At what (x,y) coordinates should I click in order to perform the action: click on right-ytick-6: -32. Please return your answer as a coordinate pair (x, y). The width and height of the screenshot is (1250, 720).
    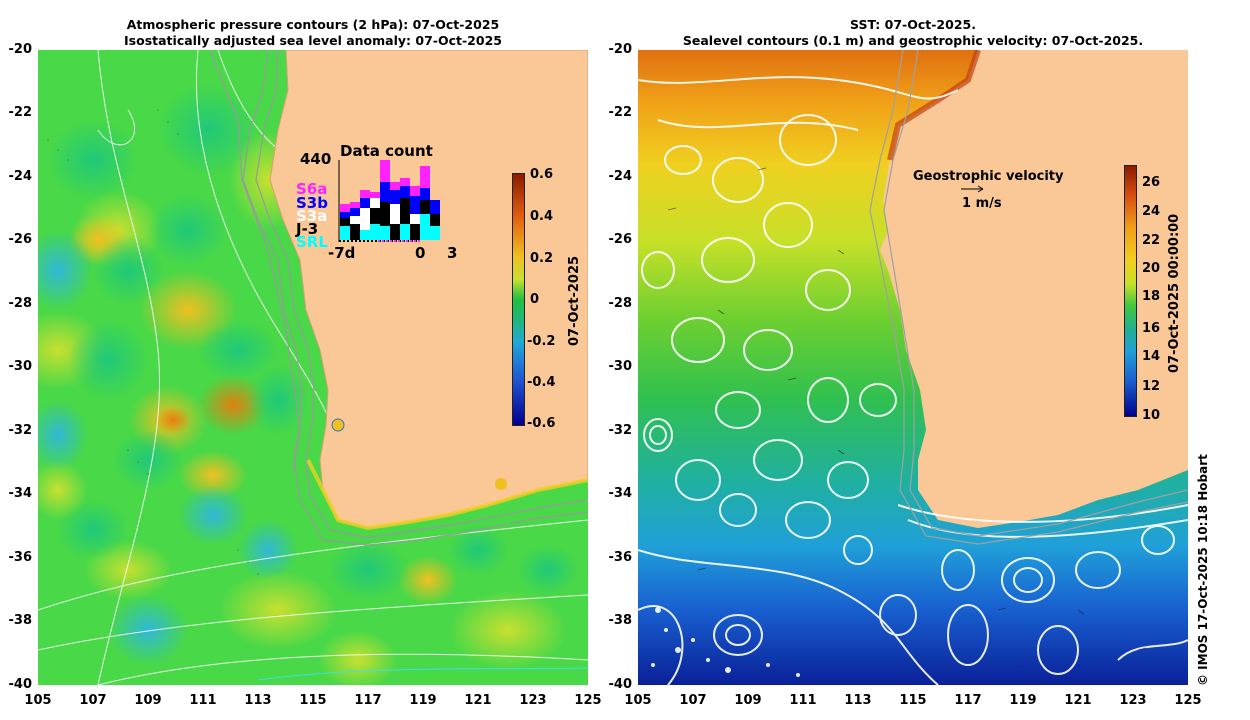
    Looking at the image, I should click on (620, 430).